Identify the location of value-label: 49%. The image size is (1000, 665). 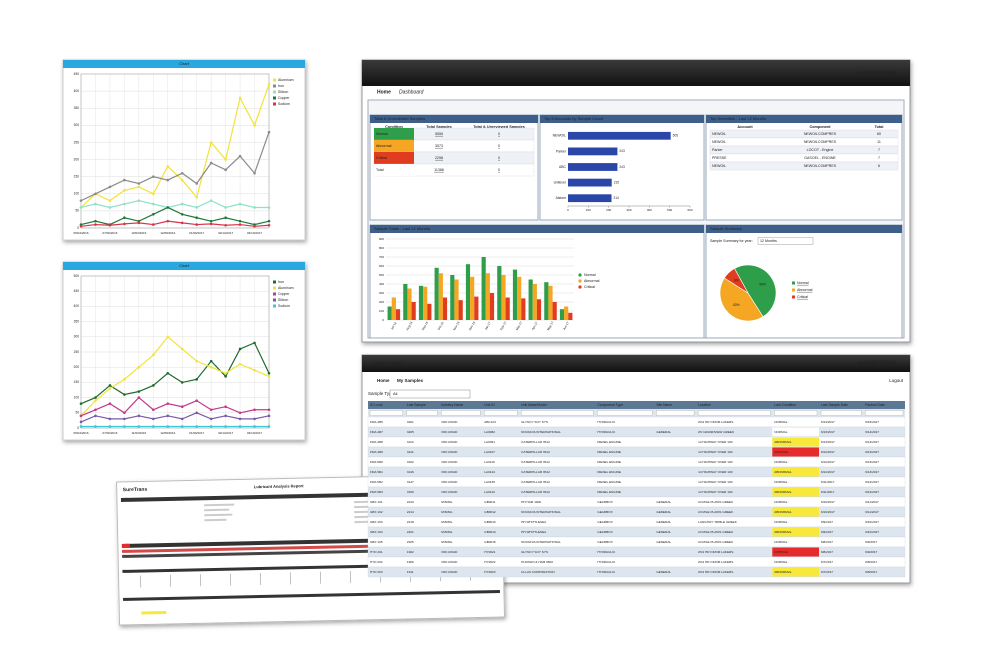
(762, 284).